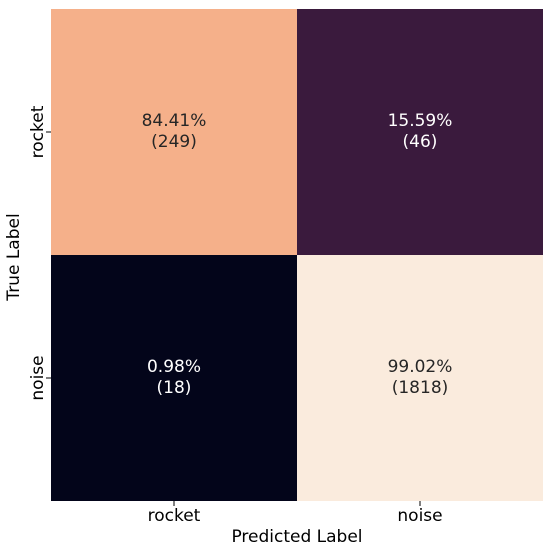 The width and height of the screenshot is (550, 548). I want to click on cell-percent-label: 15.59%, so click(420, 121).